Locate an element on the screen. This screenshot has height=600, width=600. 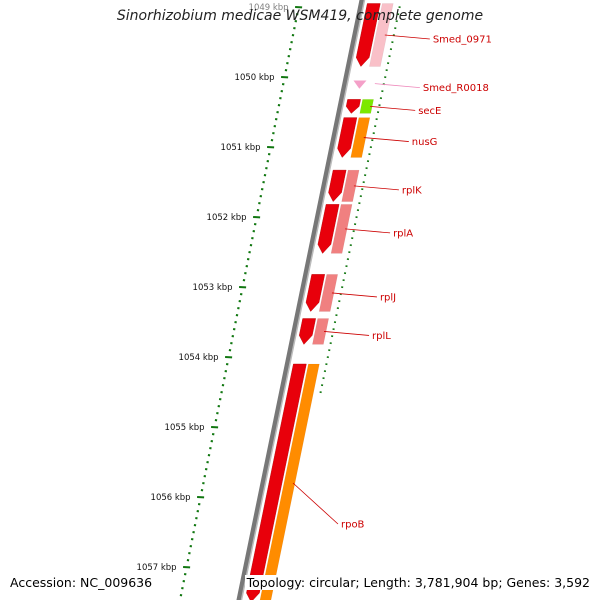
length-label: Length: is located at coordinates (387, 582).